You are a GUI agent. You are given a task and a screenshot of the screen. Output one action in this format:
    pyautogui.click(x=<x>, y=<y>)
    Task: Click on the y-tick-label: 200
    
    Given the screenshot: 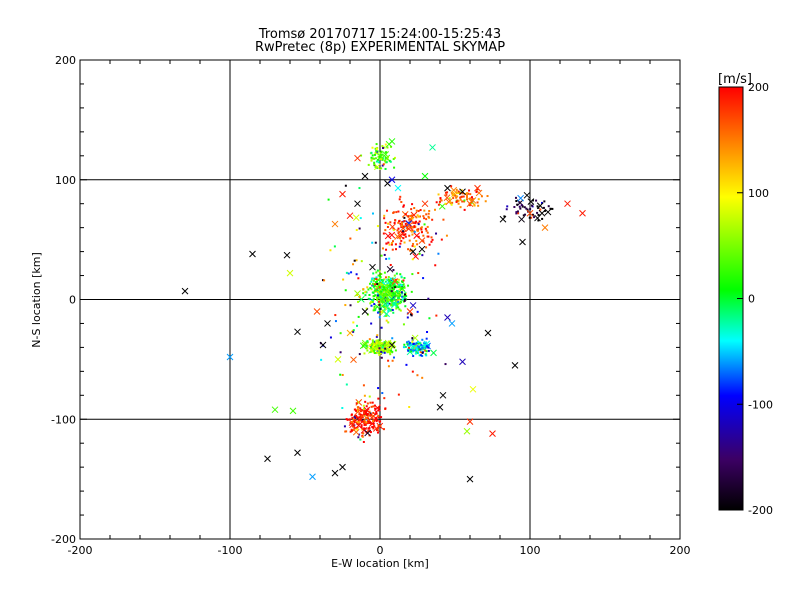 What is the action you would take?
    pyautogui.click(x=65, y=60)
    